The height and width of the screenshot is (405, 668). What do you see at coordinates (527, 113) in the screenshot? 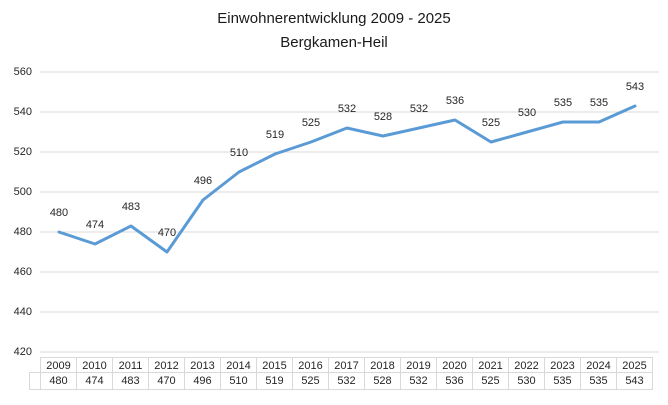
I see `data-label: 530` at bounding box center [527, 113].